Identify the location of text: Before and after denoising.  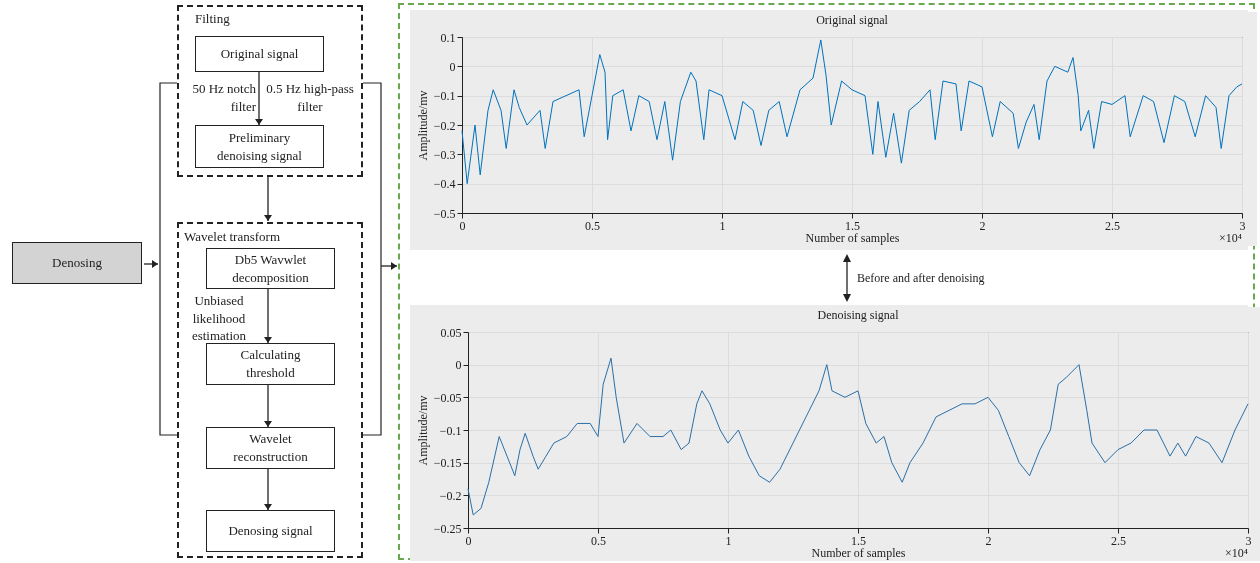
(921, 278).